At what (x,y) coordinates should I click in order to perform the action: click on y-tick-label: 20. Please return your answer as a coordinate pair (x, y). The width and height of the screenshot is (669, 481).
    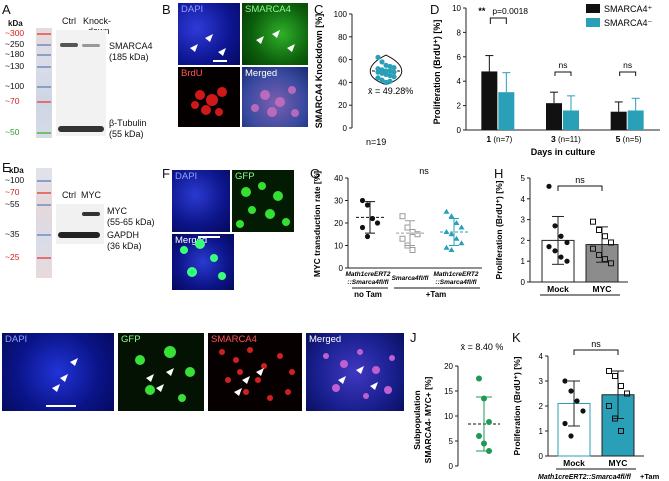
    Looking at the image, I should click on (338, 223).